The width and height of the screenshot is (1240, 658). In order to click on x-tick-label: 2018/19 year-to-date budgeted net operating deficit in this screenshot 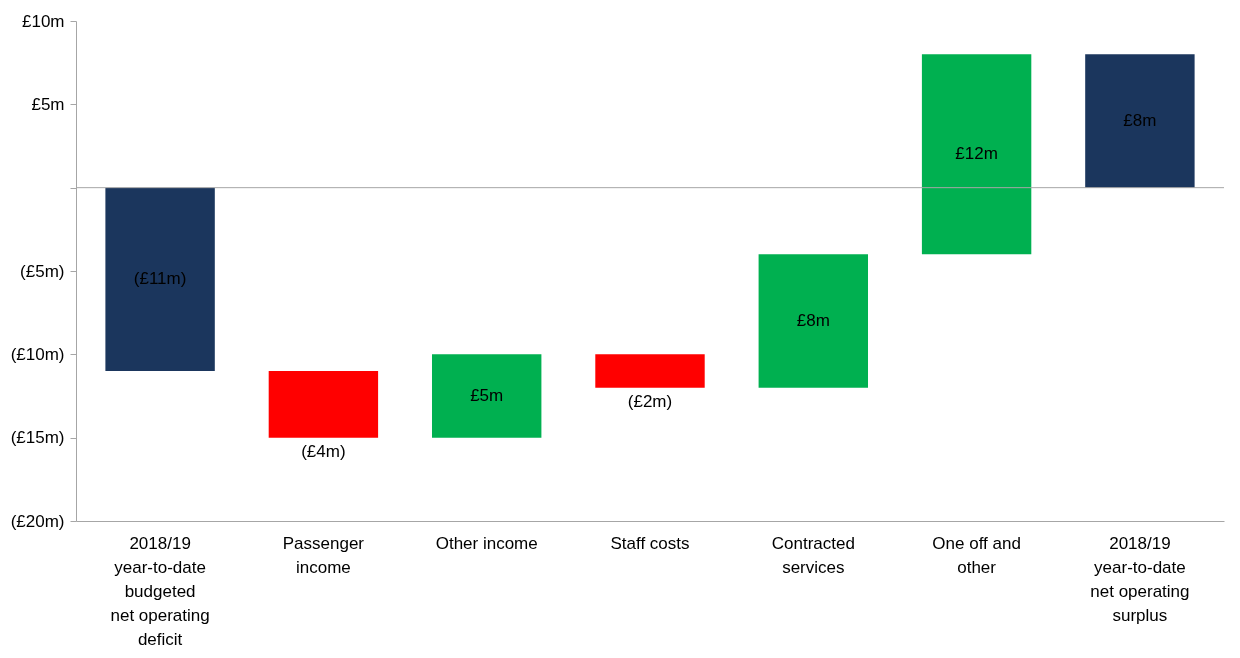, I will do `click(160, 591)`.